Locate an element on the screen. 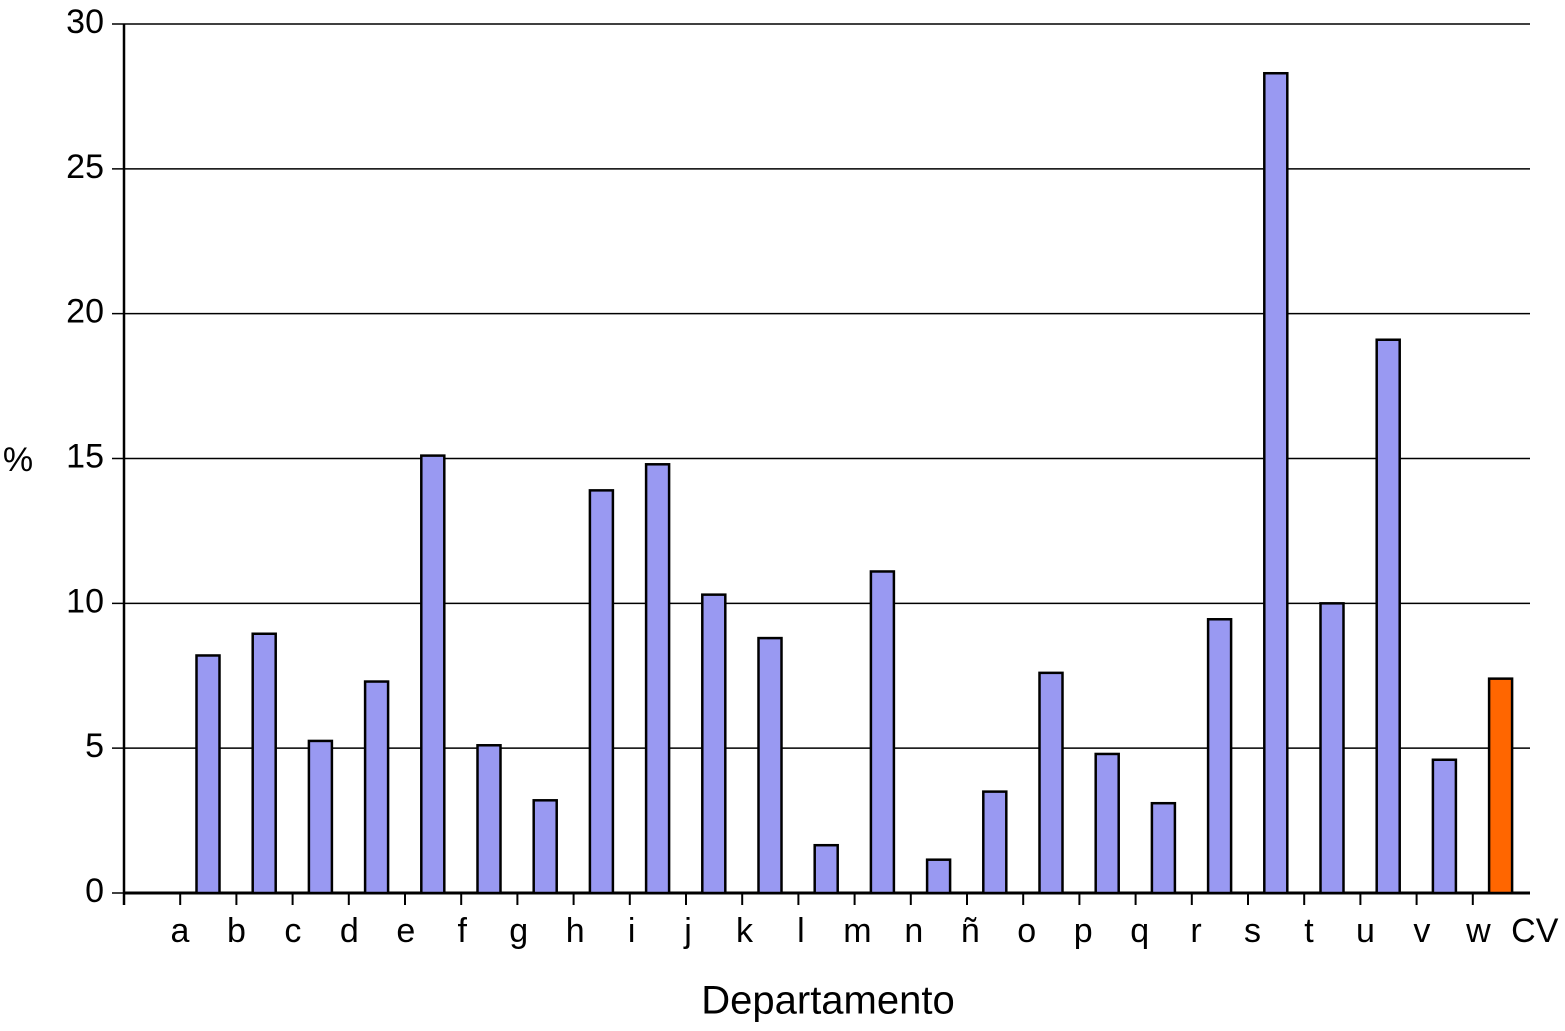 The image size is (1565, 1031). x-tick-label: k is located at coordinates (745, 931).